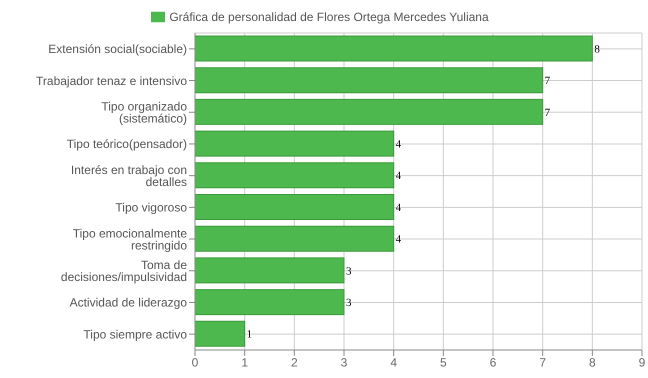 The width and height of the screenshot is (648, 378). What do you see at coordinates (394, 363) in the screenshot?
I see `x-tick-label: 4` at bounding box center [394, 363].